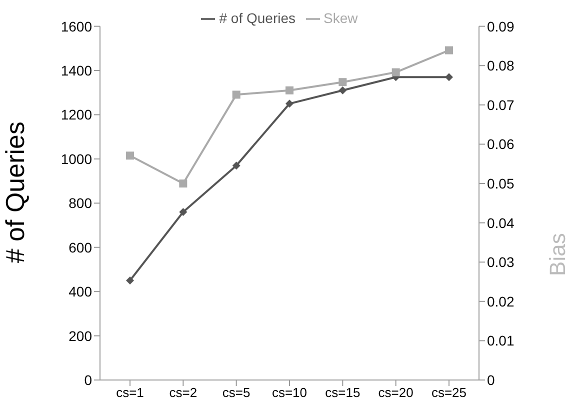 Image resolution: width=569 pixels, height=415 pixels. Describe the element at coordinates (88, 380) in the screenshot. I see `y-tick-label: 0` at that location.